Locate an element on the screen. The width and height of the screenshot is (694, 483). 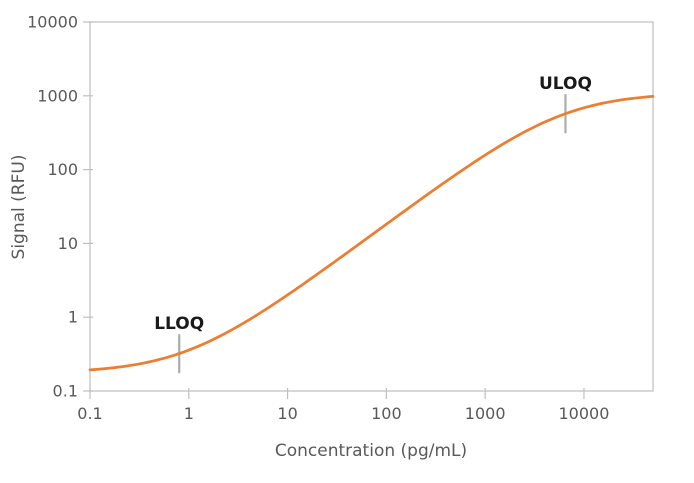
y-tick-label: 1000 is located at coordinates (57, 95).